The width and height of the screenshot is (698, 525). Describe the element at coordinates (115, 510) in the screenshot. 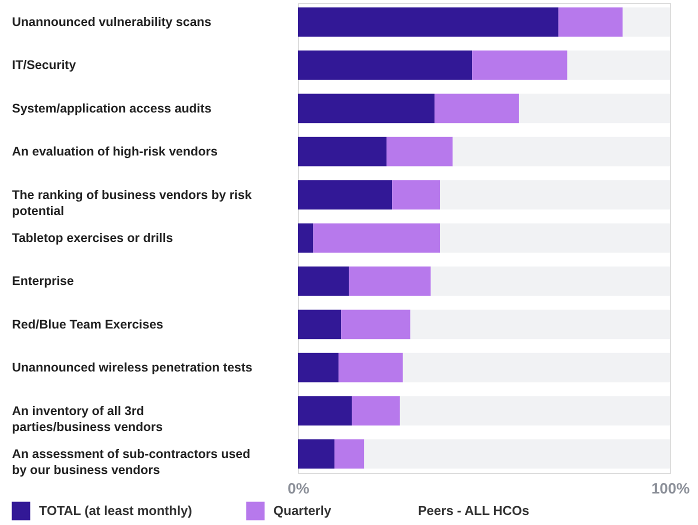

I see `legend-label: TOTAL (at least monthly)` at that location.